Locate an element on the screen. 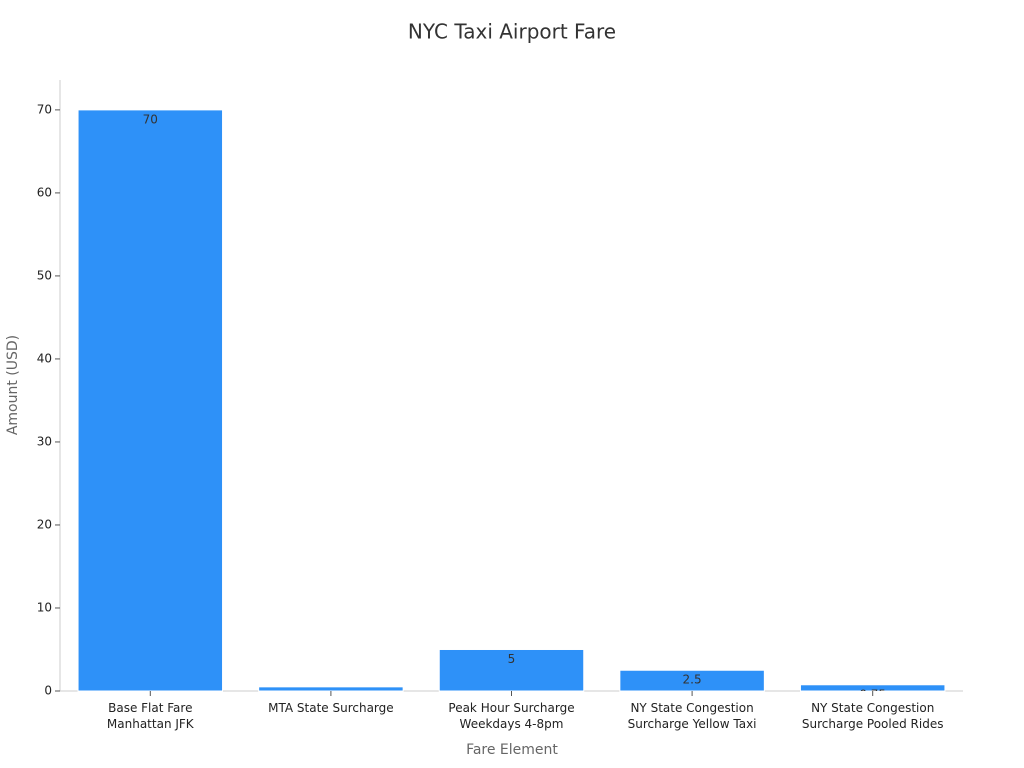 This screenshot has height=768, width=1024. y-tick-label: 70 is located at coordinates (44, 109).